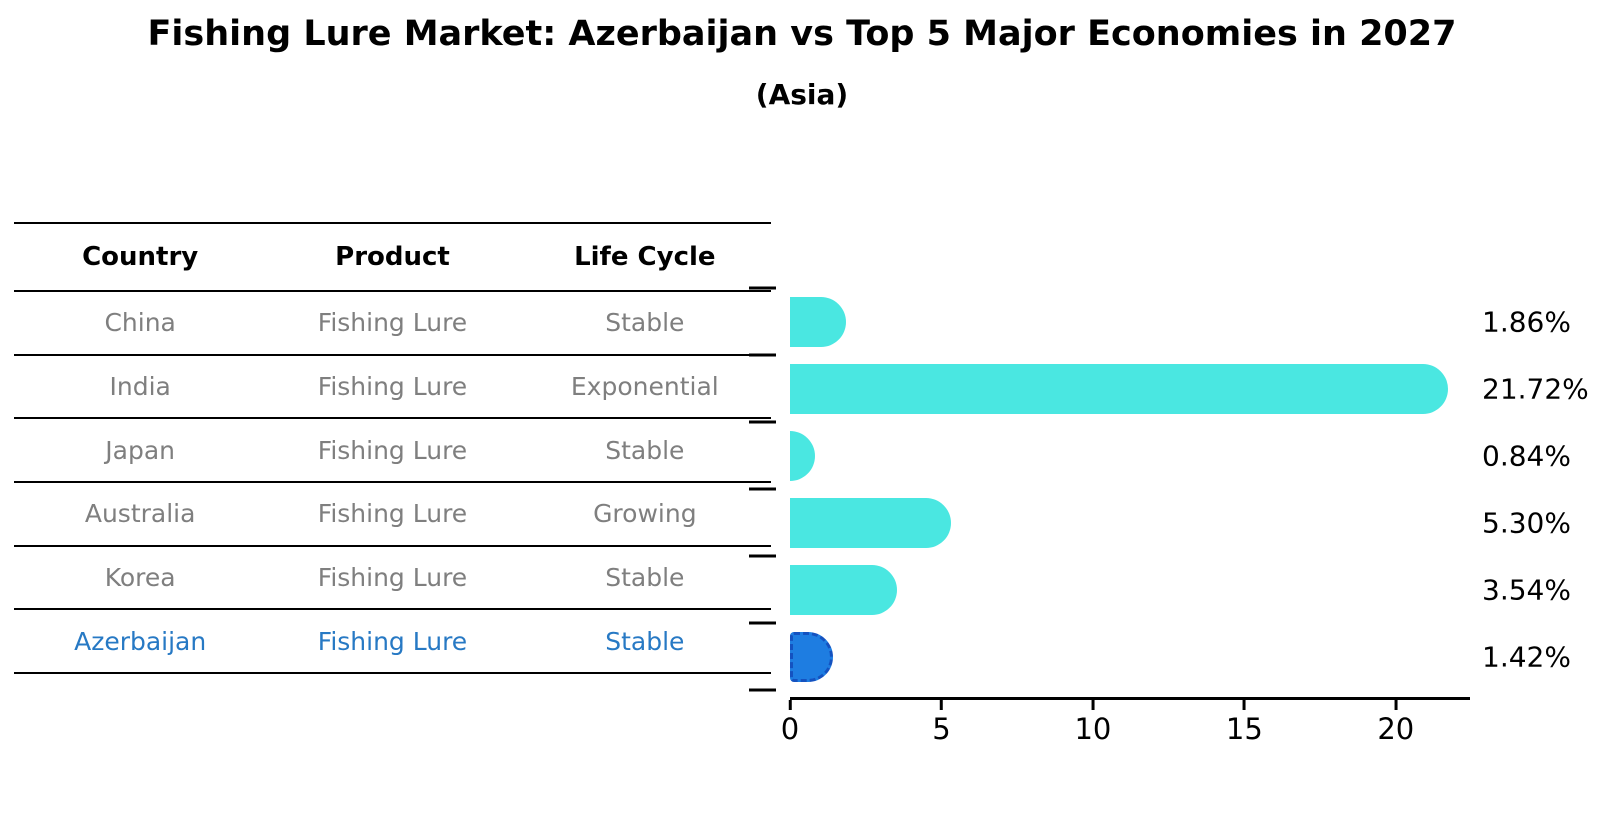  I want to click on bar-australia, so click(870, 522).